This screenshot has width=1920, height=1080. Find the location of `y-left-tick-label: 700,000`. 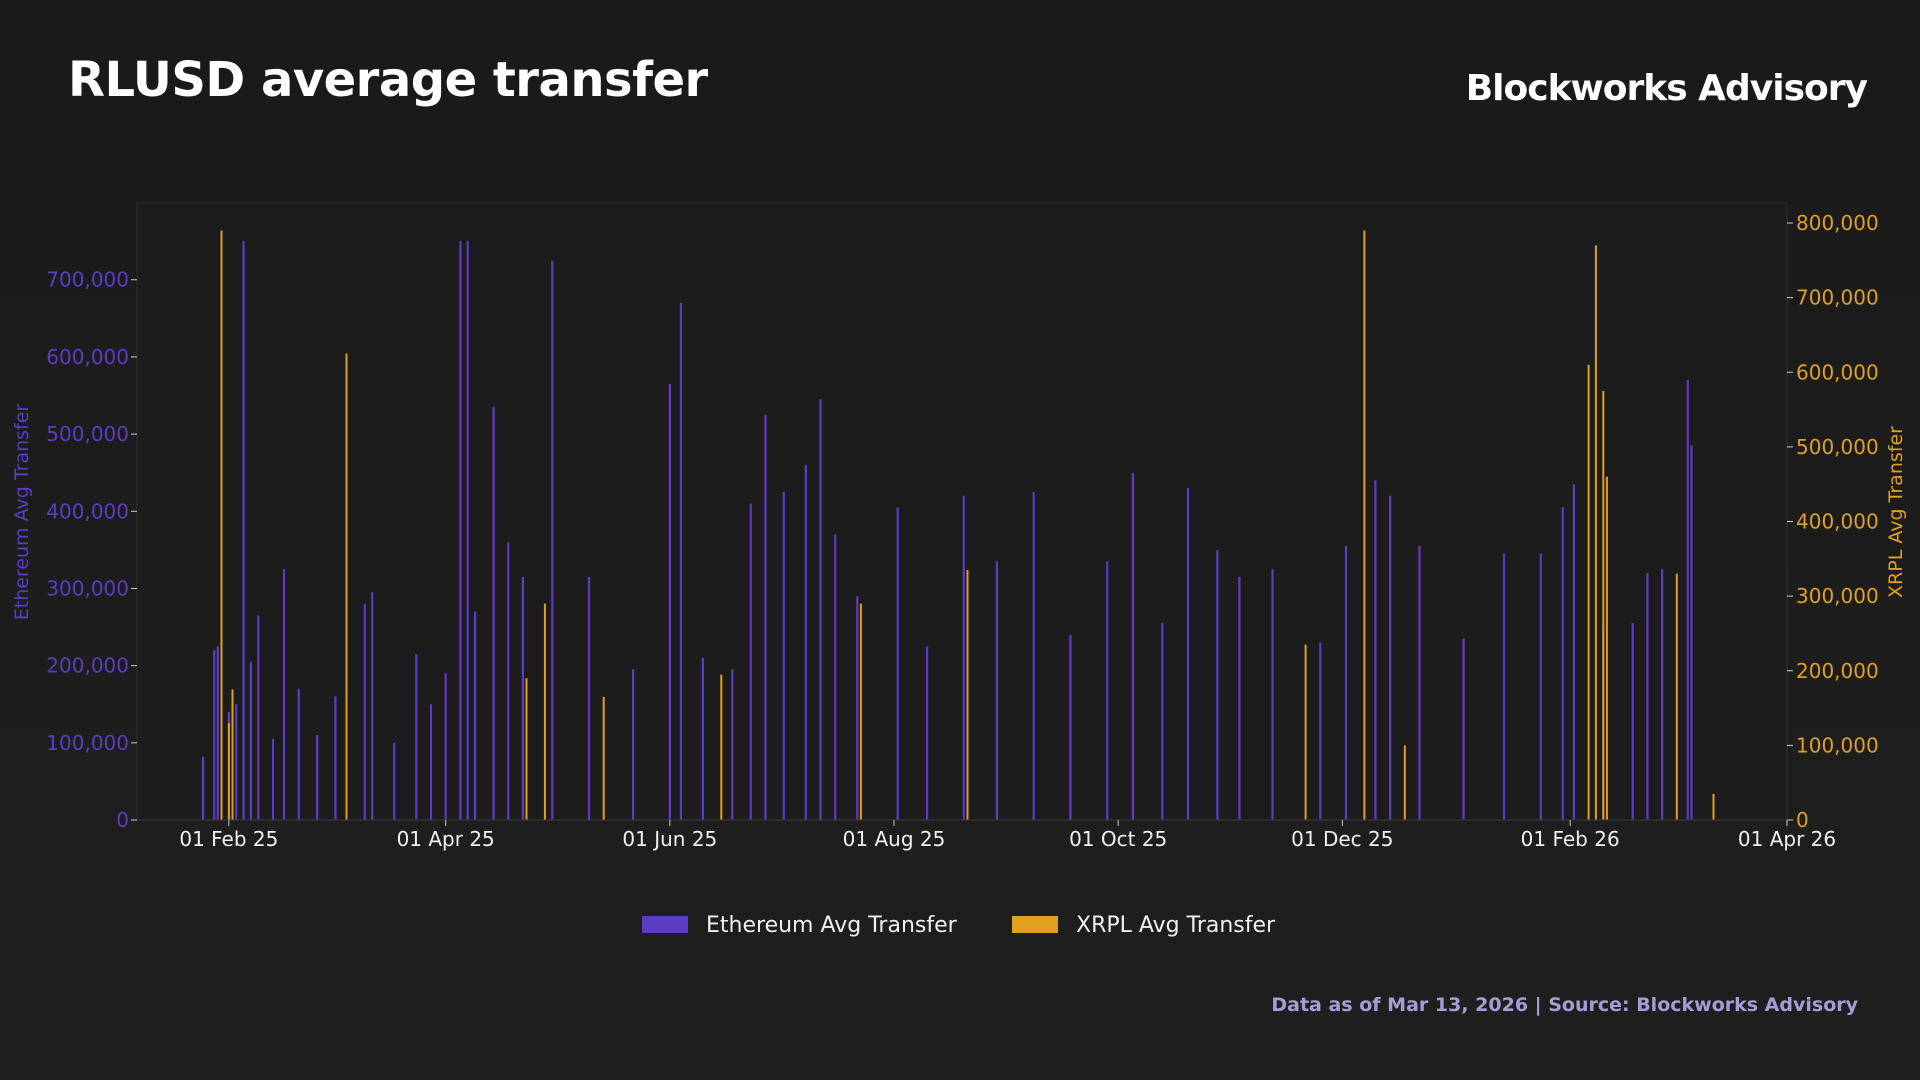

y-left-tick-label: 700,000 is located at coordinates (87, 280).